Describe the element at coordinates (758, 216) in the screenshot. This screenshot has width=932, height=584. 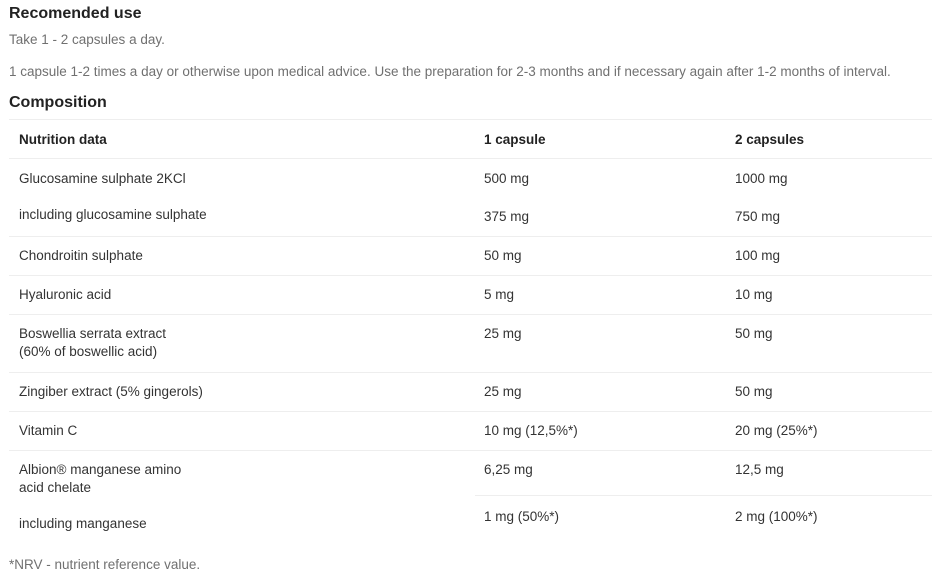
I see `amount-2-capsules: 750 mg` at that location.